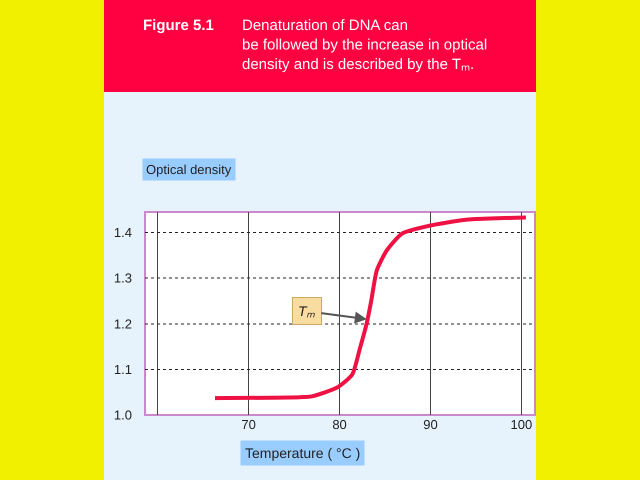  Describe the element at coordinates (430, 424) in the screenshot. I see `x-tick-label: 90` at that location.